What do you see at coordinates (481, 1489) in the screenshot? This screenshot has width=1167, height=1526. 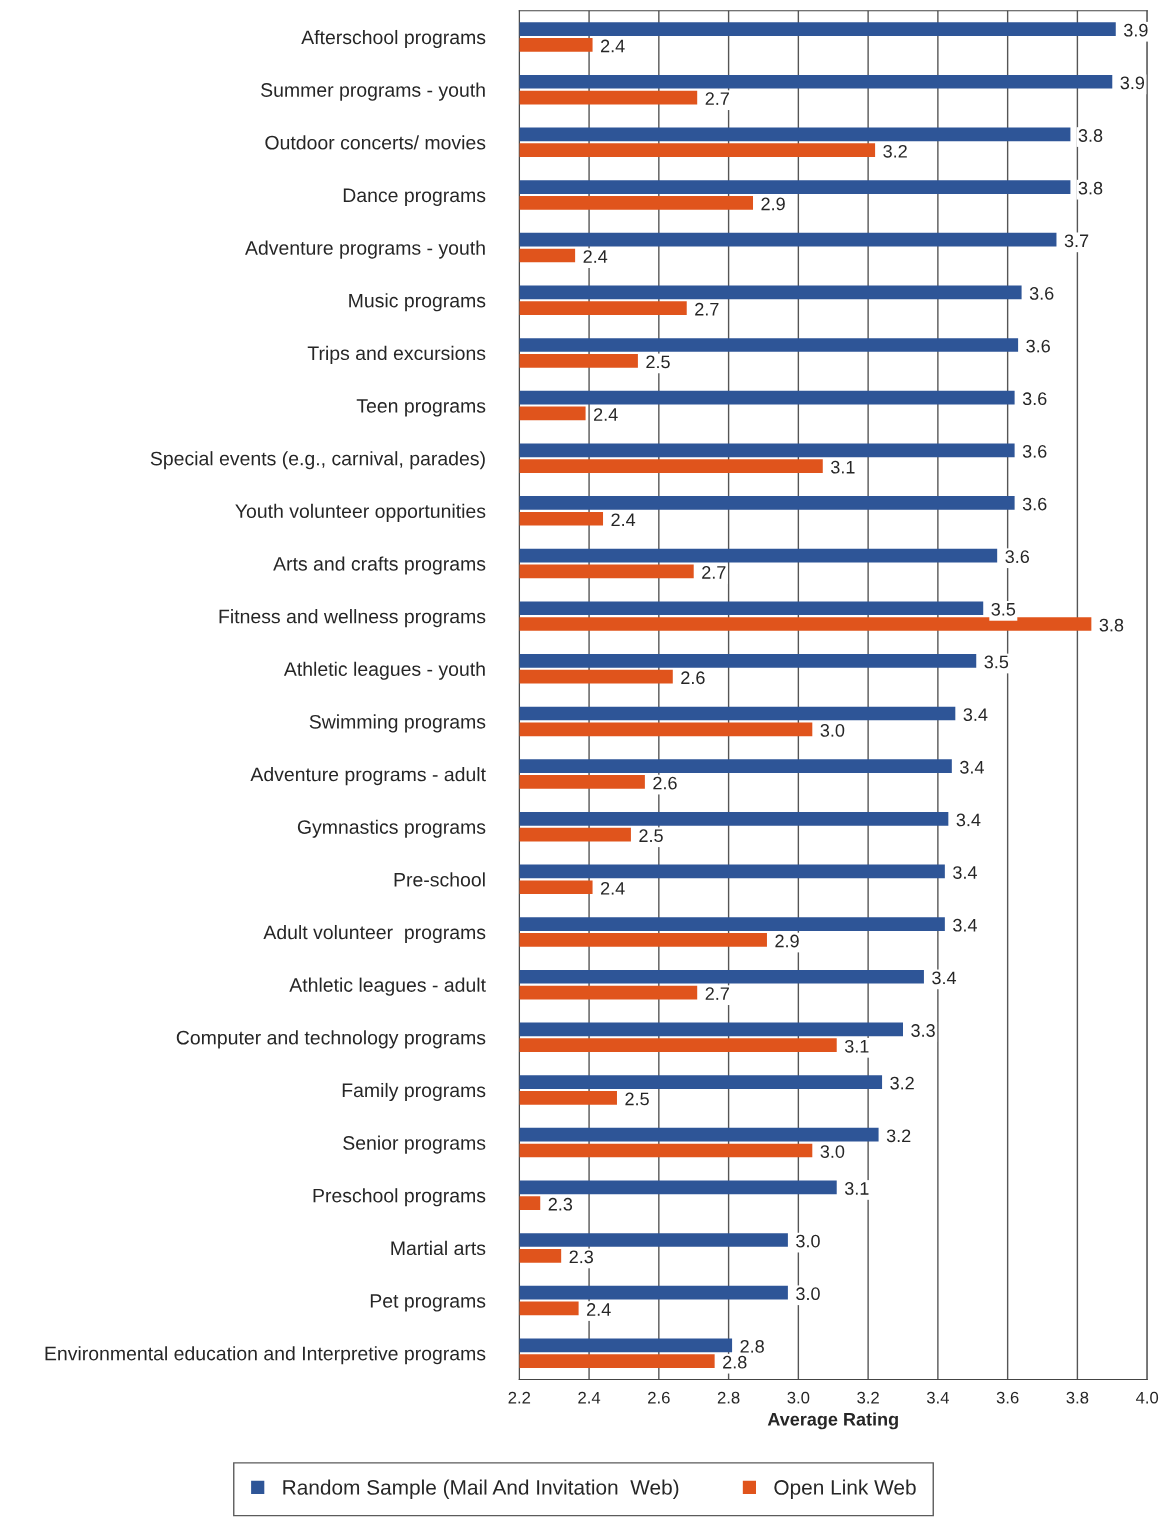 I see `legend-label: Random Sample (Mail And Invitation Web)` at bounding box center [481, 1489].